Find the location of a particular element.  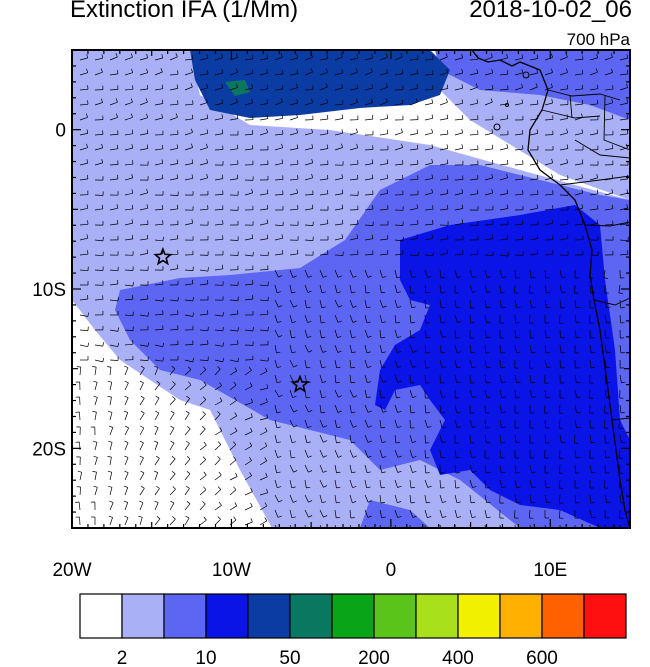

colorbar-swatch is located at coordinates (353, 616).